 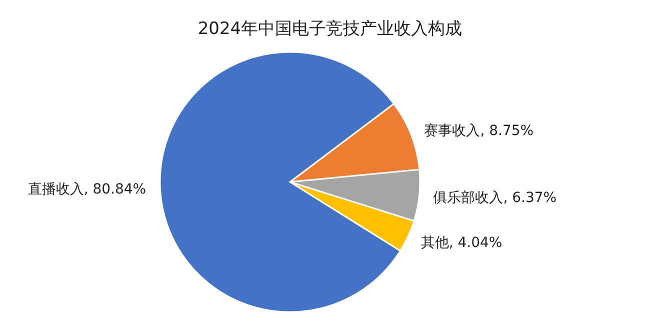 I want to click on slice-label: 其他, 4.04%, so click(x=461, y=243).